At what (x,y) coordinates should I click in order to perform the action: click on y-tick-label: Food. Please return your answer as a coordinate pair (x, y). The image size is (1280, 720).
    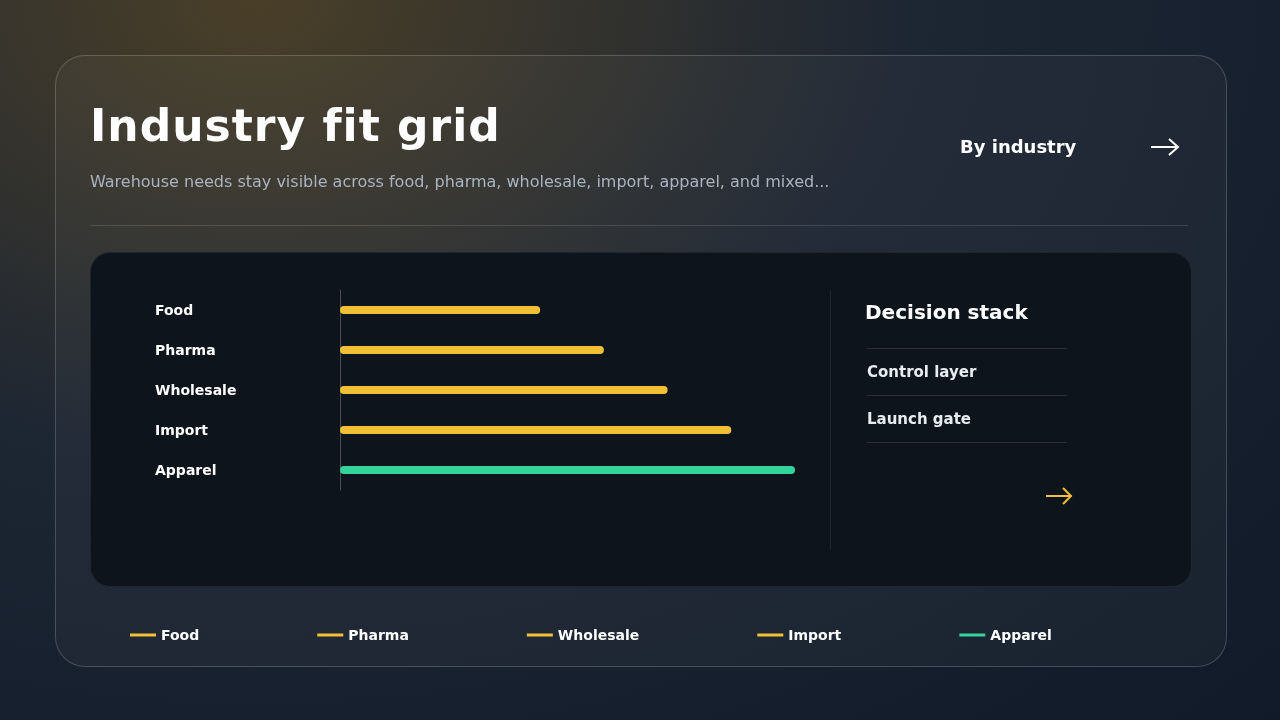
    Looking at the image, I should click on (174, 310).